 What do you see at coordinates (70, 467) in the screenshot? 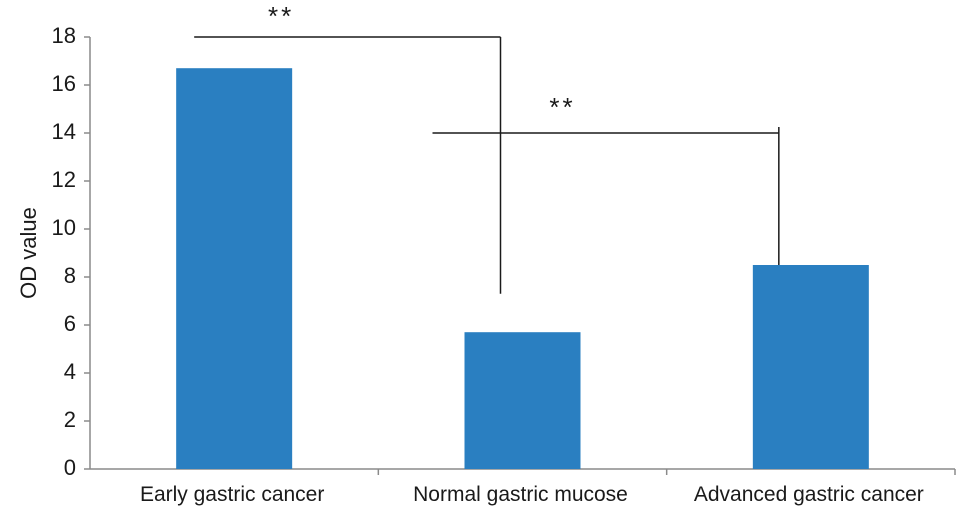
I see `y-tick-label: 0` at bounding box center [70, 467].